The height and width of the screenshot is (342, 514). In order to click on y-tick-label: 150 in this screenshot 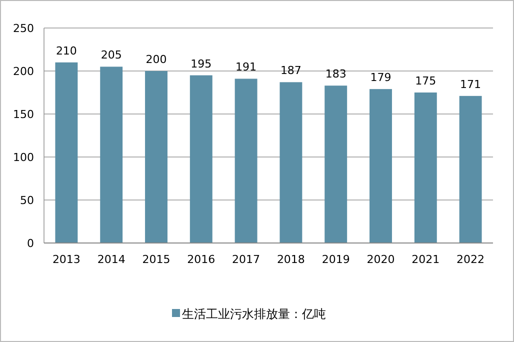, I will do `click(23, 114)`.